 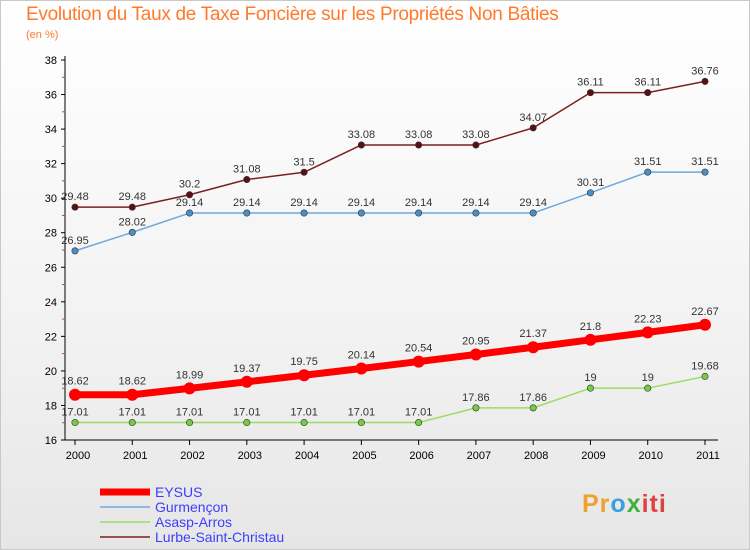 I want to click on logo-part: x, so click(x=634, y=504).